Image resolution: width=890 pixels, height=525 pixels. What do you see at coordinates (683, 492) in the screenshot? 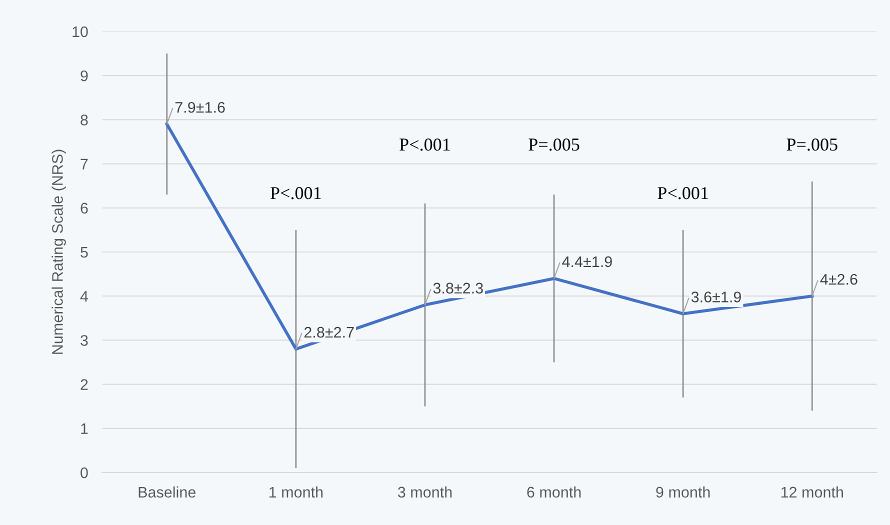
I see `x-tick-label: 9 month` at bounding box center [683, 492].